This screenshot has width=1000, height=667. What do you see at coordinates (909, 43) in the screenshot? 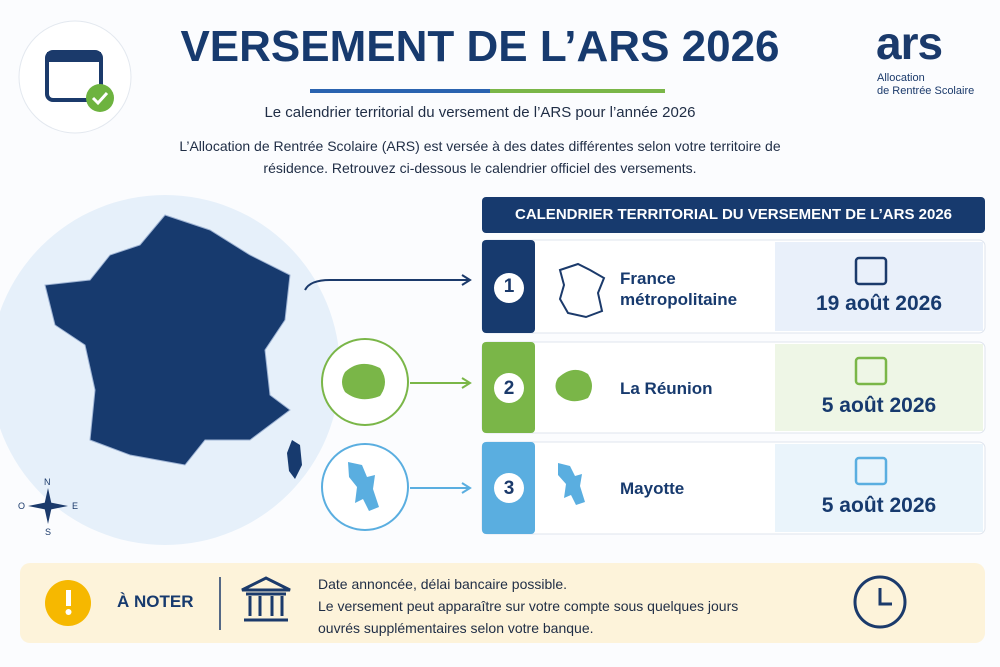
I see `logo-mark: ars` at bounding box center [909, 43].